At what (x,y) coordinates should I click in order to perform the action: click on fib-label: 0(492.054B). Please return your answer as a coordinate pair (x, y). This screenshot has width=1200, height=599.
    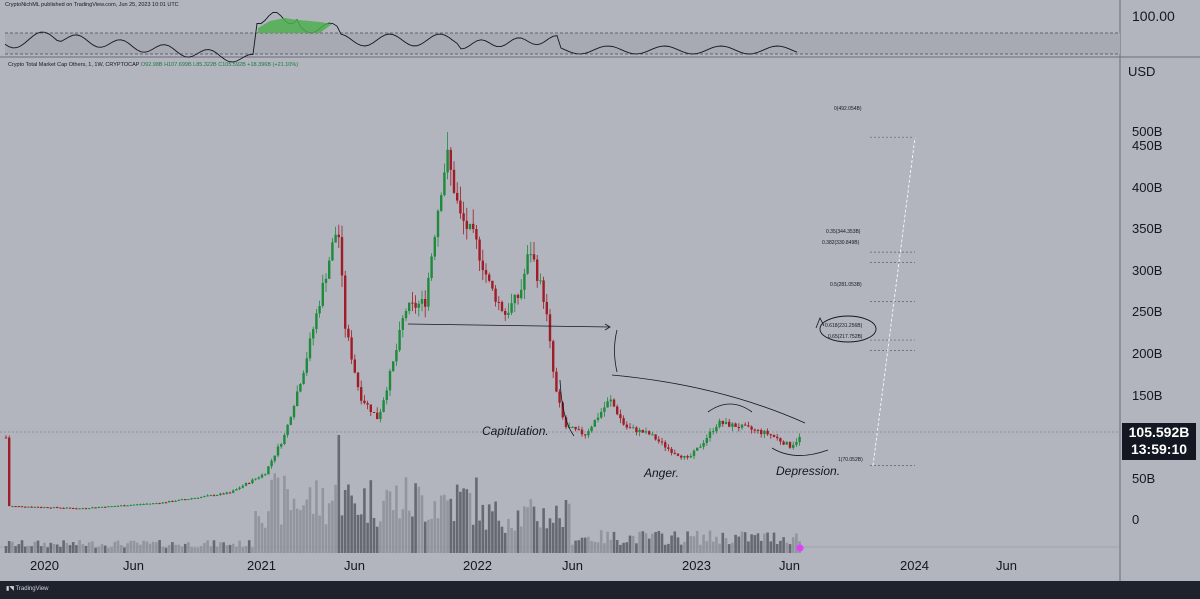
    Looking at the image, I should click on (848, 109).